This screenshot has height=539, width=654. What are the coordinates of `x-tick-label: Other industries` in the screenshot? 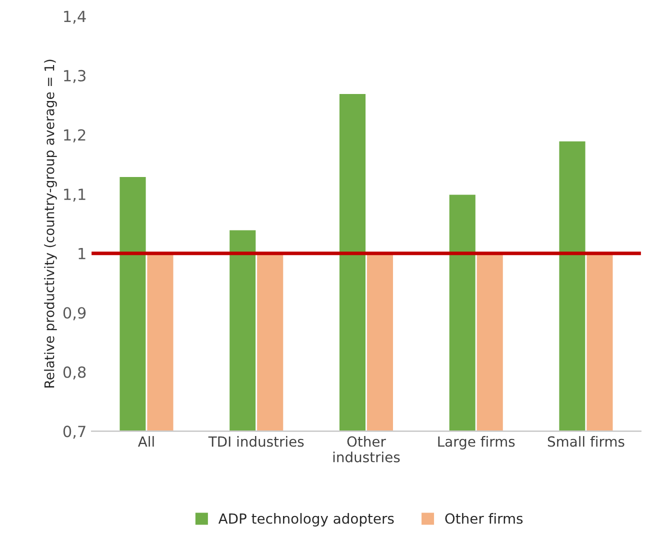 It's located at (366, 449).